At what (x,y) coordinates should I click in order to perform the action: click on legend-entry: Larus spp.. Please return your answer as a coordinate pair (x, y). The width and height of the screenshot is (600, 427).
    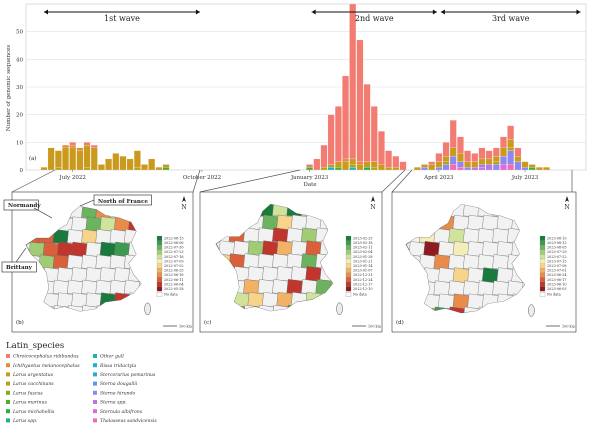
    Looking at the image, I should click on (25, 421).